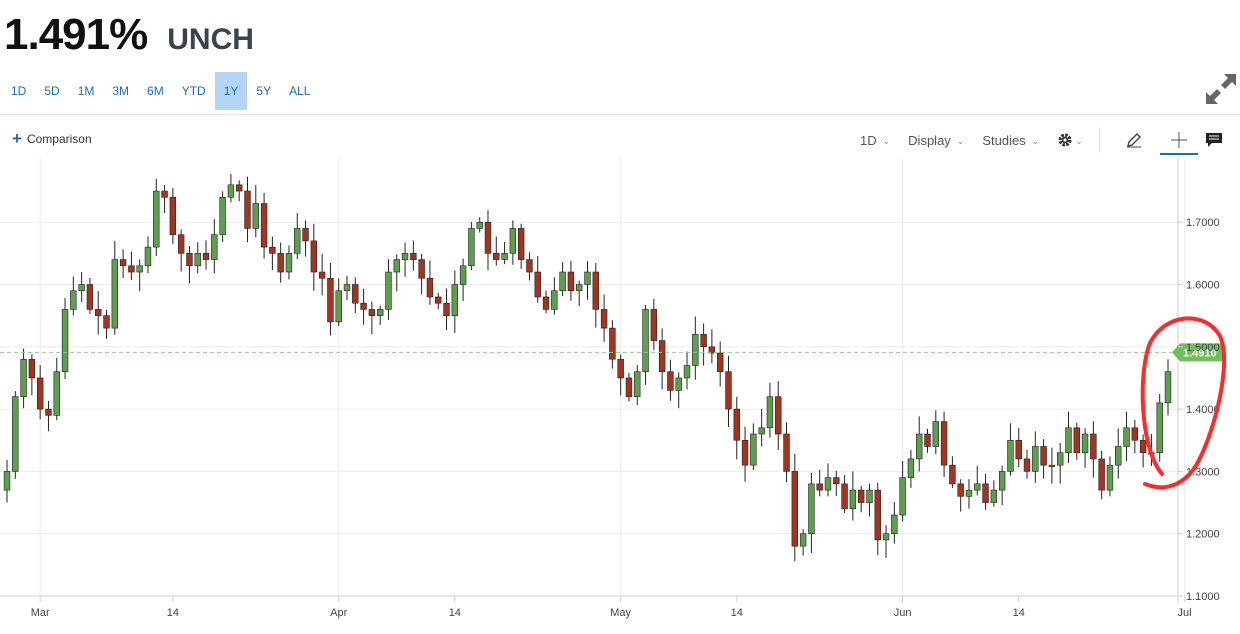 This screenshot has height=634, width=1240. I want to click on range-1m: 1M, so click(86, 91).